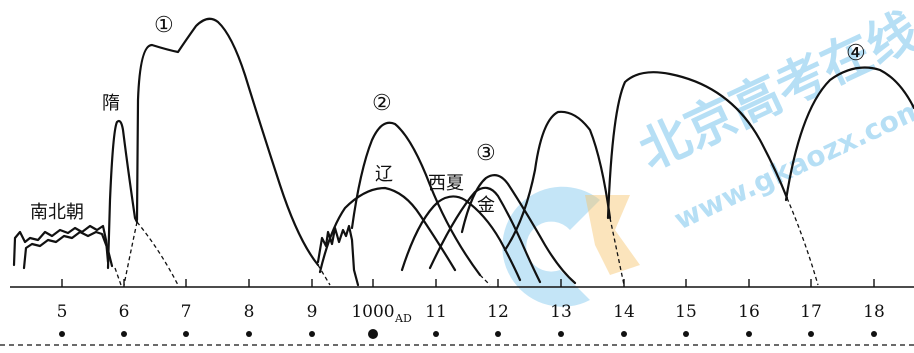 This screenshot has height=353, width=914. I want to click on tick-label: 7, so click(186, 312).